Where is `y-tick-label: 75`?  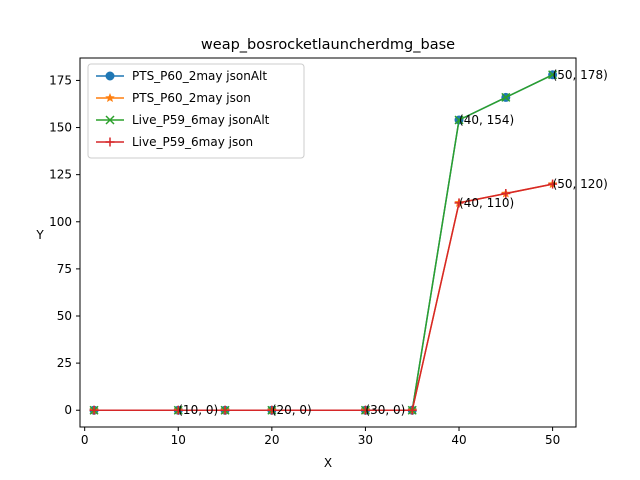
y-tick-label: 75 is located at coordinates (64, 269).